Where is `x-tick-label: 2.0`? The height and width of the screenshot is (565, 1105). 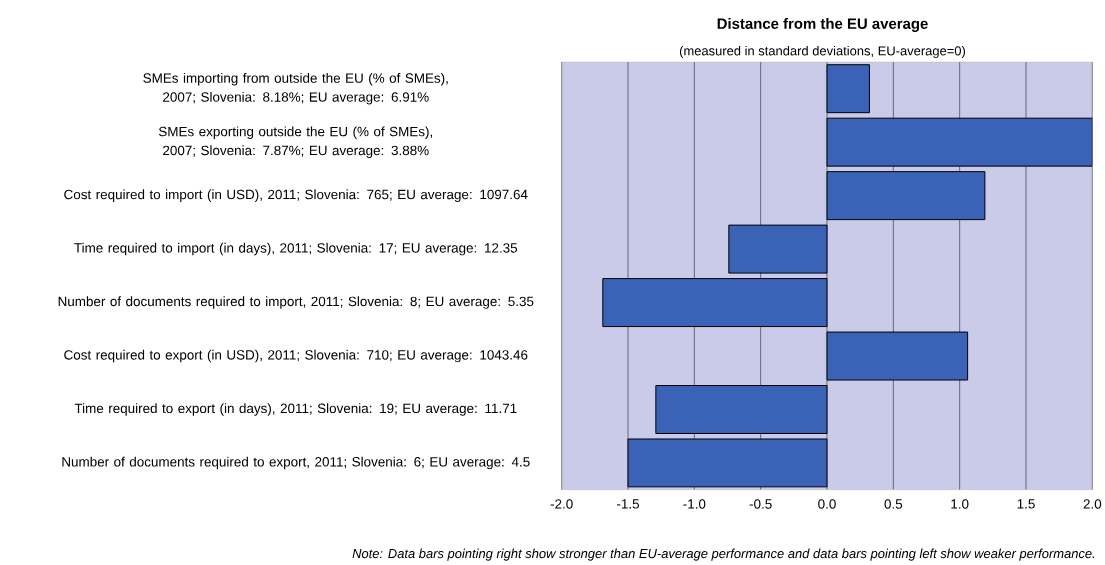 x-tick-label: 2.0 is located at coordinates (1092, 504).